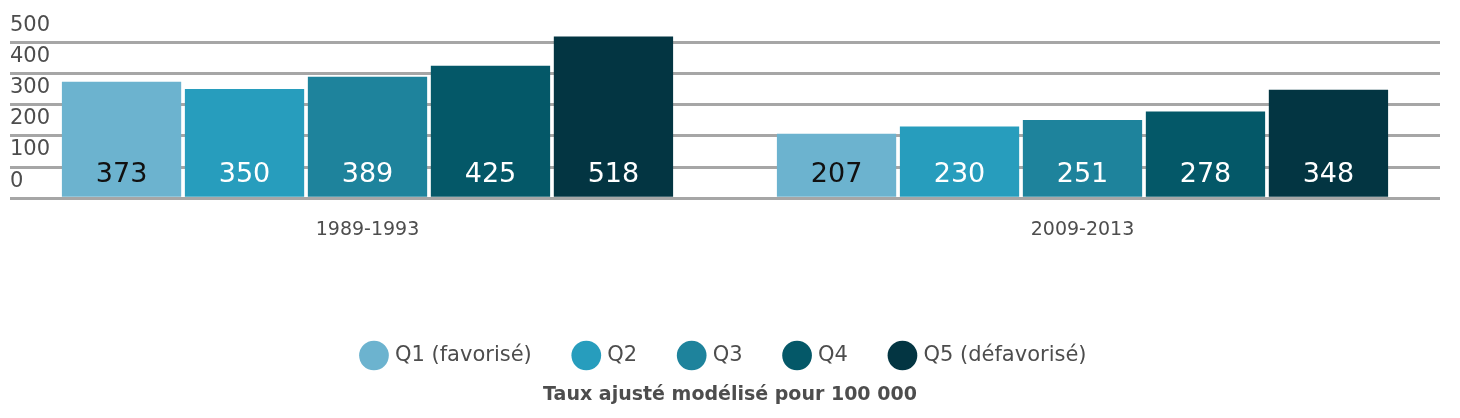 The image size is (1460, 418). Describe the element at coordinates (463, 353) in the screenshot. I see `legend-label: Q1 (favorisé)` at that location.